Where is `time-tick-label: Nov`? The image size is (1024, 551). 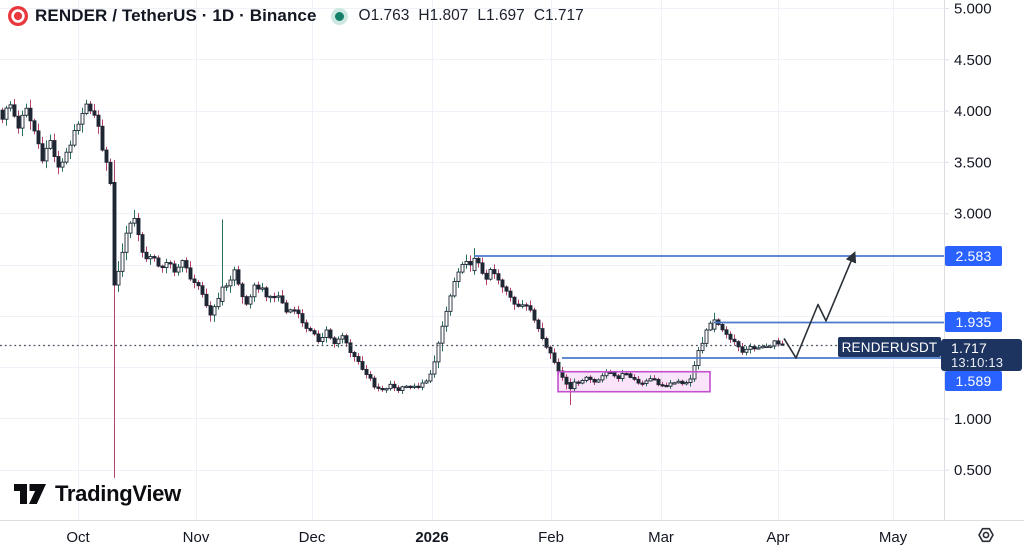
time-tick-label: Nov is located at coordinates (196, 537).